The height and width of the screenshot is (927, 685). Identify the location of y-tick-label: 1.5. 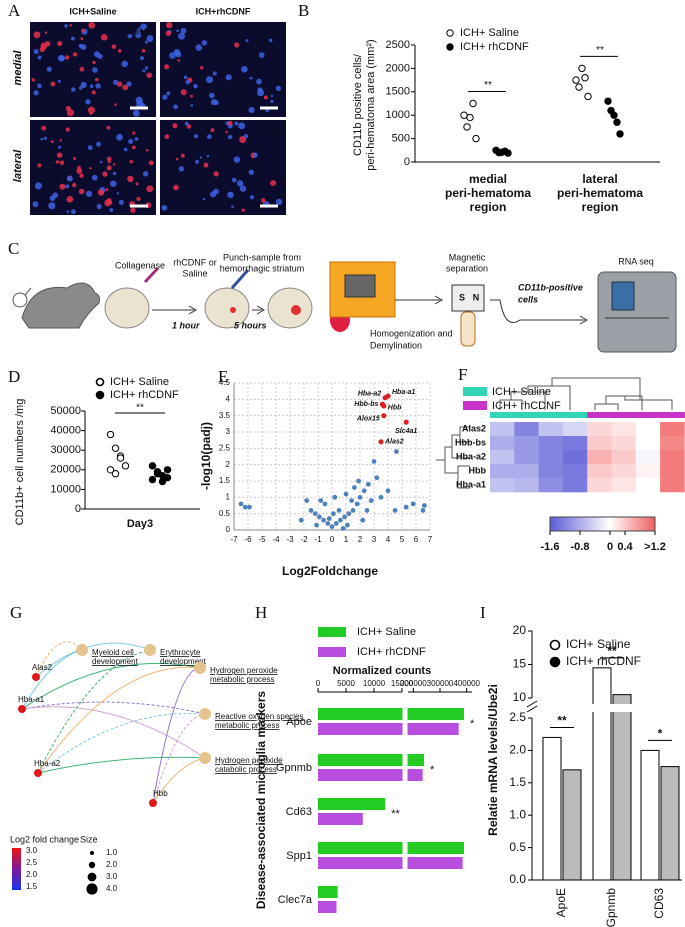
(225, 480).